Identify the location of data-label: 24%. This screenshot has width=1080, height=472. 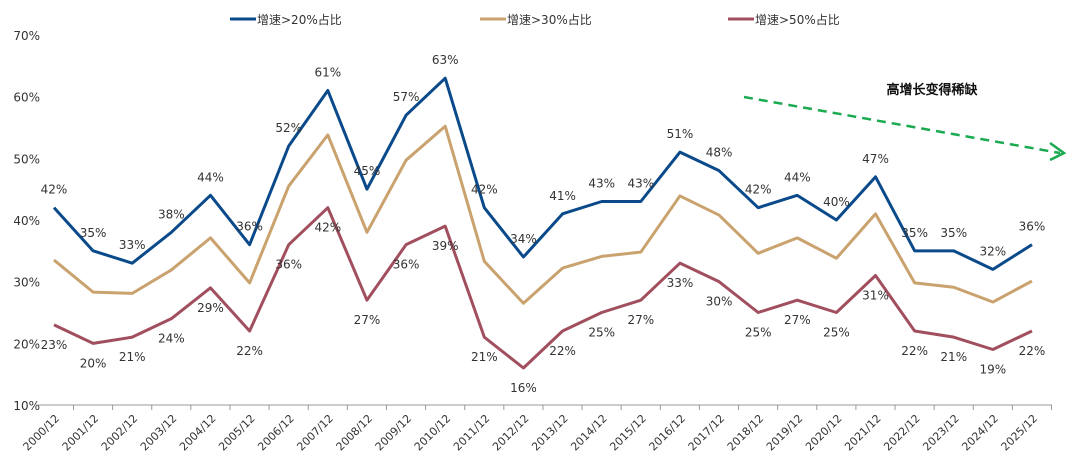
(171, 339).